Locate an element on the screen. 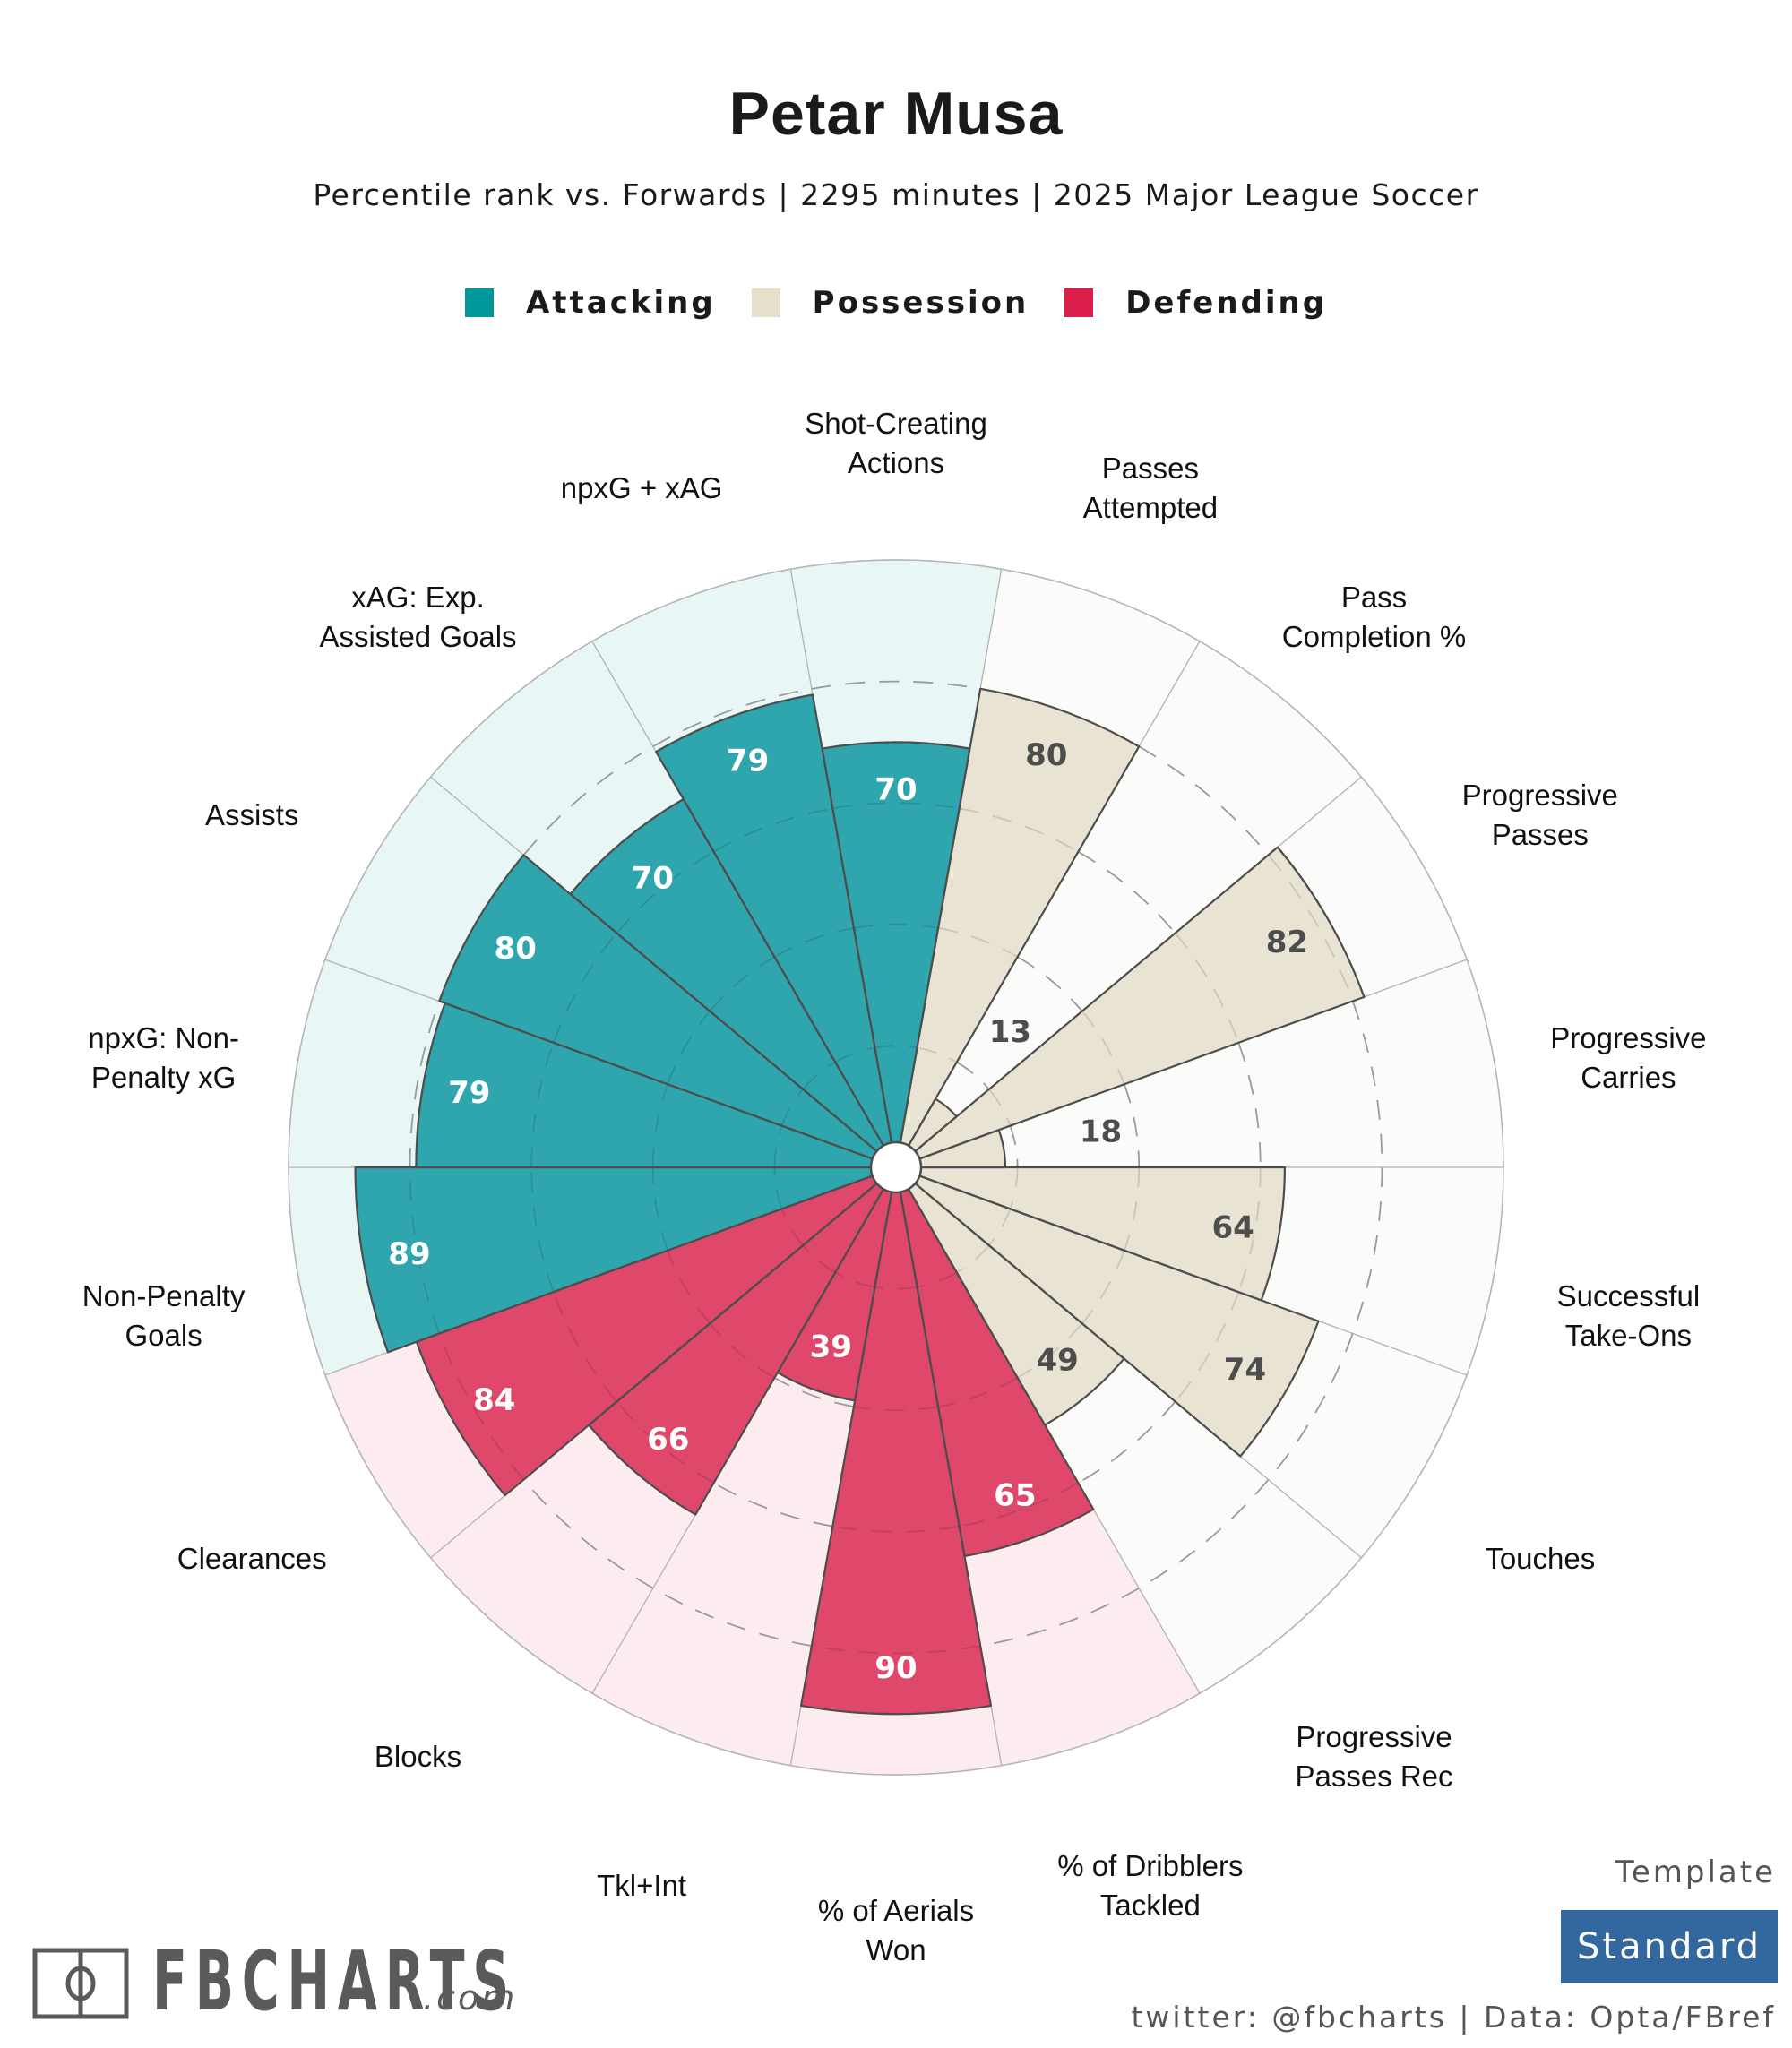  value-label-progressive-carries: 18 is located at coordinates (1101, 1132).